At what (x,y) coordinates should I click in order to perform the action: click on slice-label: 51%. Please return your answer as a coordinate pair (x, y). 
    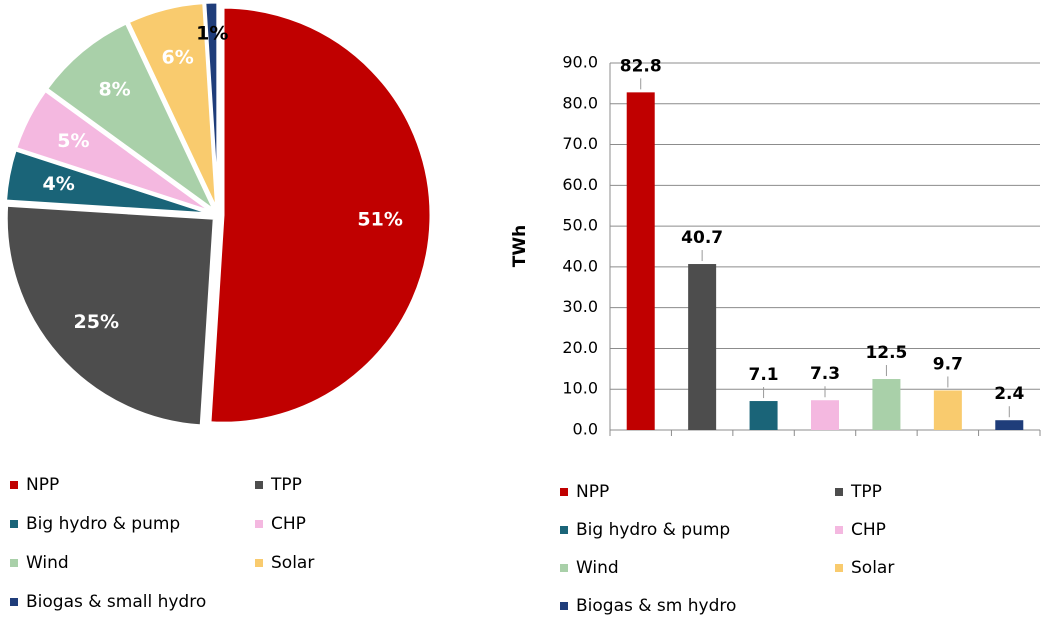
    Looking at the image, I should click on (379, 220).